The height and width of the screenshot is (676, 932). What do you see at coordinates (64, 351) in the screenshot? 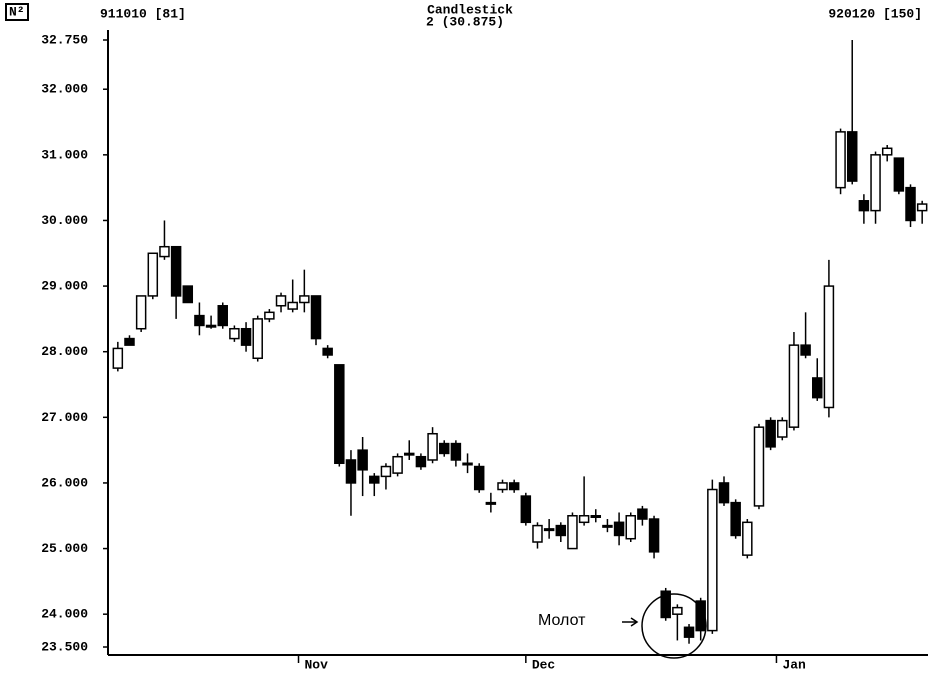
I see `y-tick-label: 28.000` at bounding box center [64, 351].